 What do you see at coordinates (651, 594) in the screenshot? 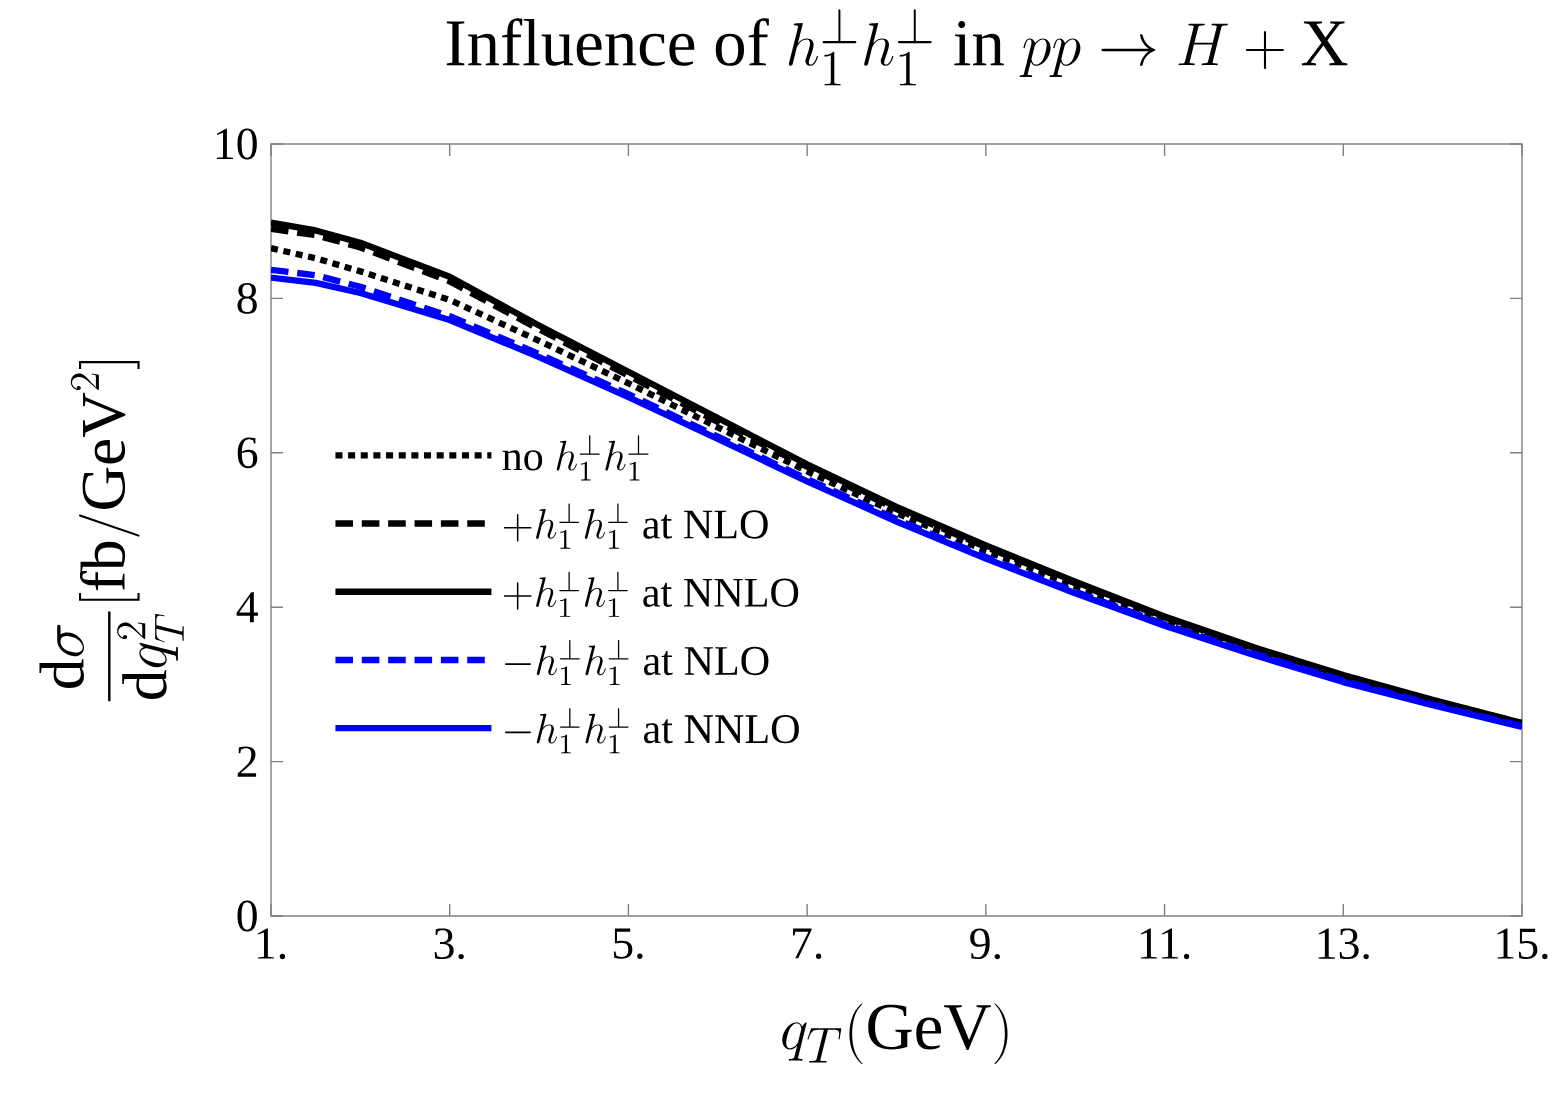
I see `legend-label: $+h_1^{\perp} h_1^{\perp} \text{ at NNLO}$` at bounding box center [651, 594].